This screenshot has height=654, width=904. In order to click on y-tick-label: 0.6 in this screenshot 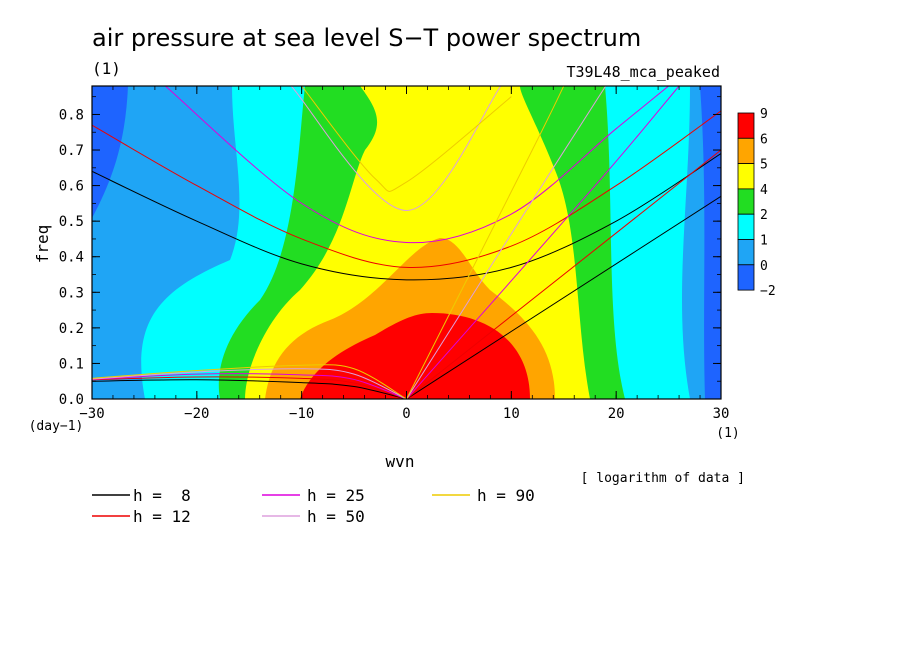, I will do `click(71, 187)`.